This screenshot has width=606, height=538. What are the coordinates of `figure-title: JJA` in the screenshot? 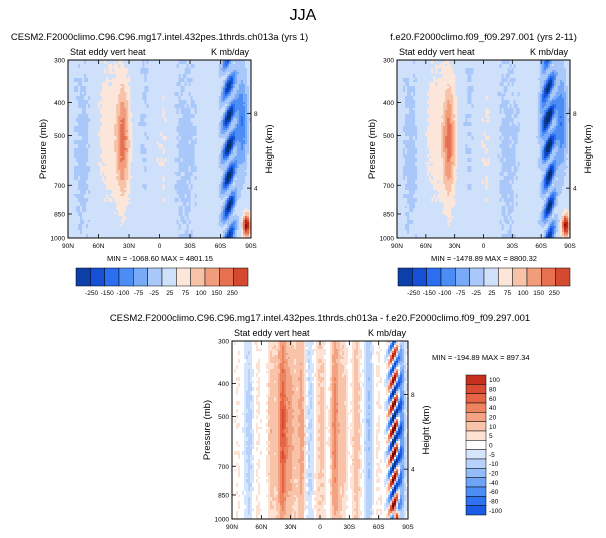 It's located at (303, 15).